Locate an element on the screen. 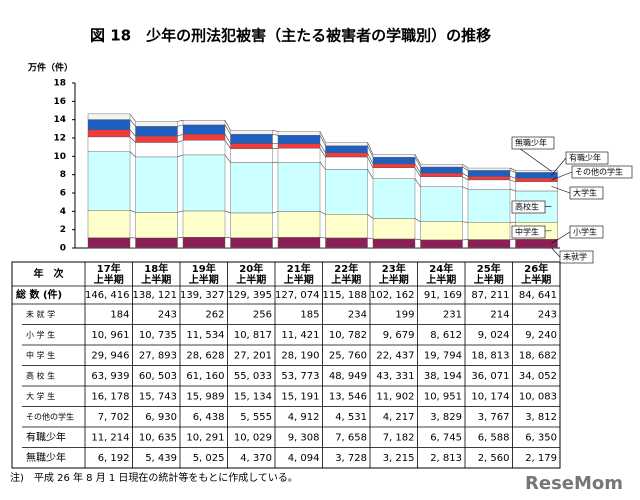 This screenshot has height=500, width=640. legend-label: 未就学 is located at coordinates (575, 257).